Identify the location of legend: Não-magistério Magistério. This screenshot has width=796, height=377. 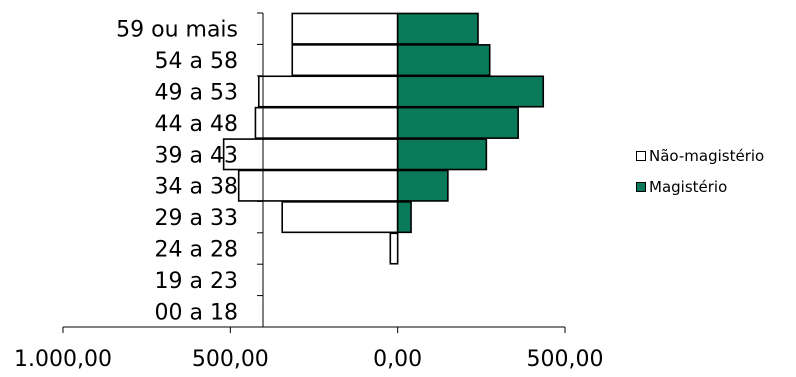
(700, 177).